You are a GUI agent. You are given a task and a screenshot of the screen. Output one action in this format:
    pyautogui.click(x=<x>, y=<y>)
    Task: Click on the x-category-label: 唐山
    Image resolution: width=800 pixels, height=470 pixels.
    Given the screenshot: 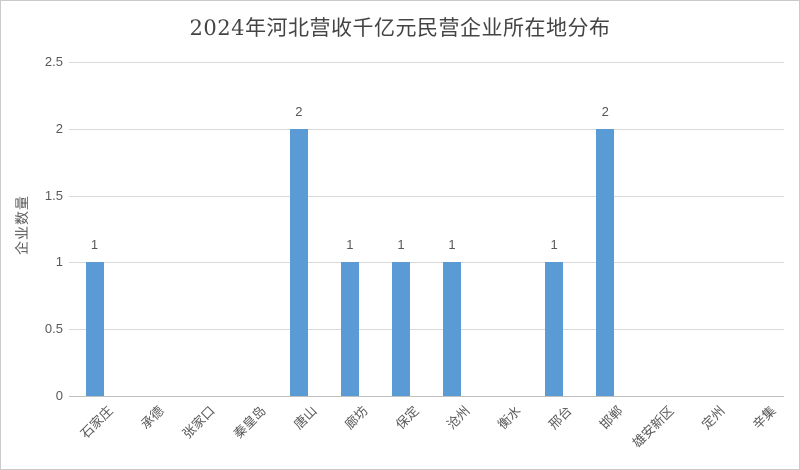 What is the action you would take?
    pyautogui.click(x=306, y=418)
    